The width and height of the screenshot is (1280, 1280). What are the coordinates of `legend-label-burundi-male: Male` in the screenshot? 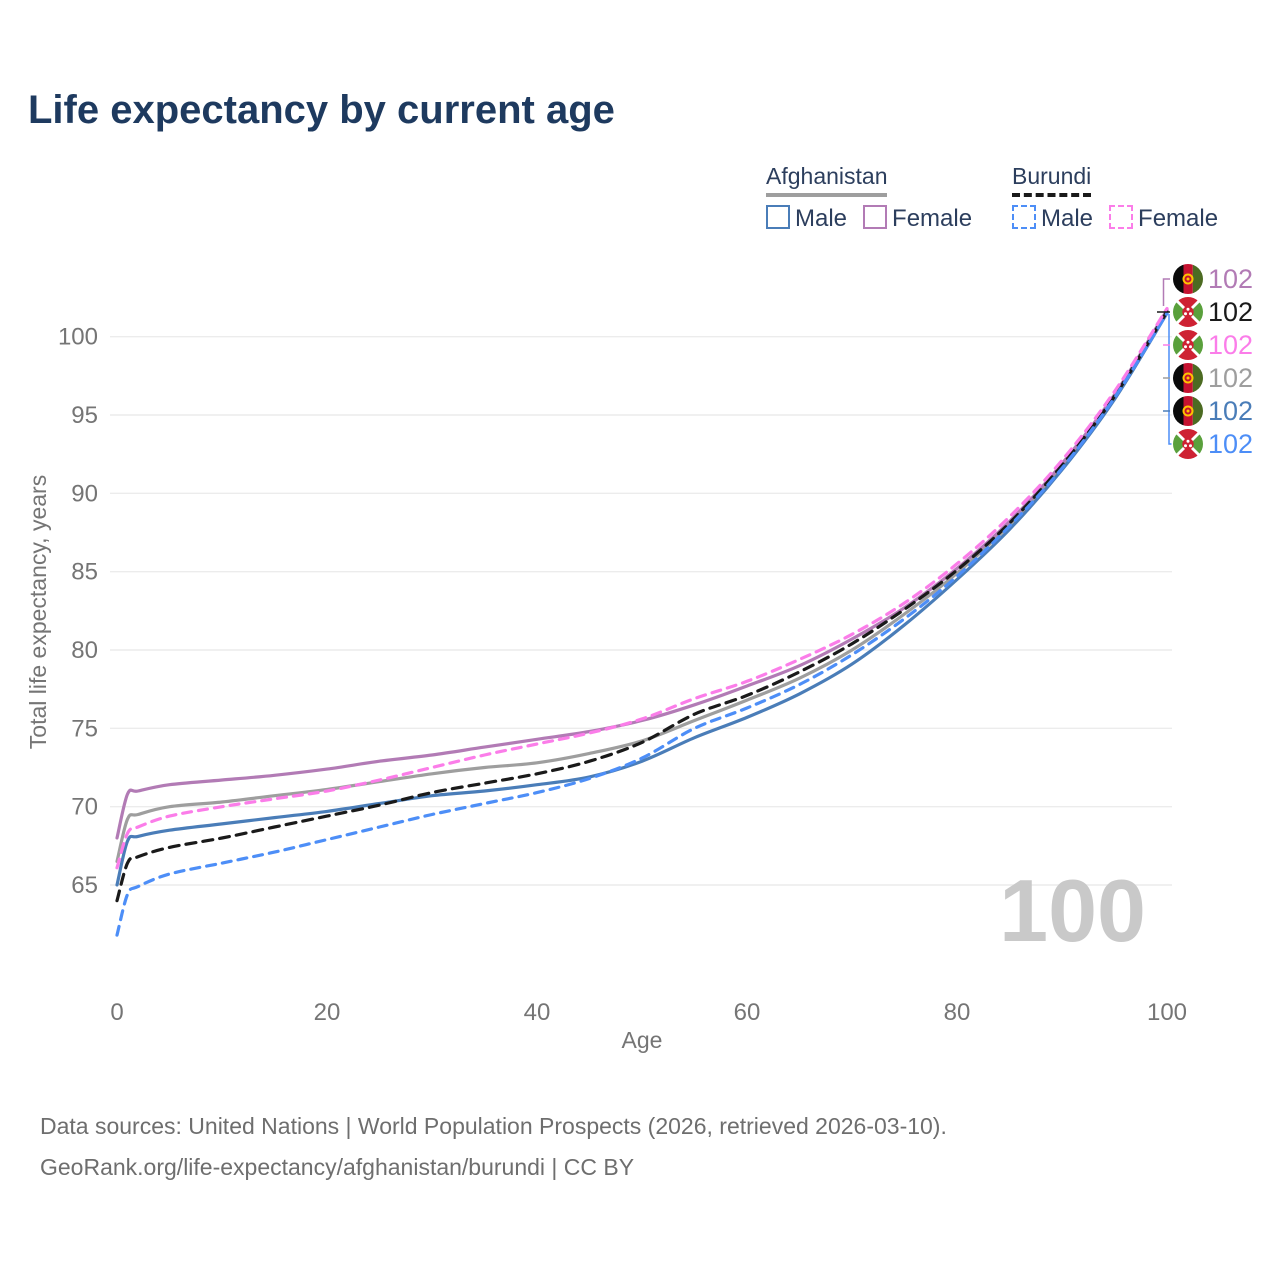 It's located at (1067, 218).